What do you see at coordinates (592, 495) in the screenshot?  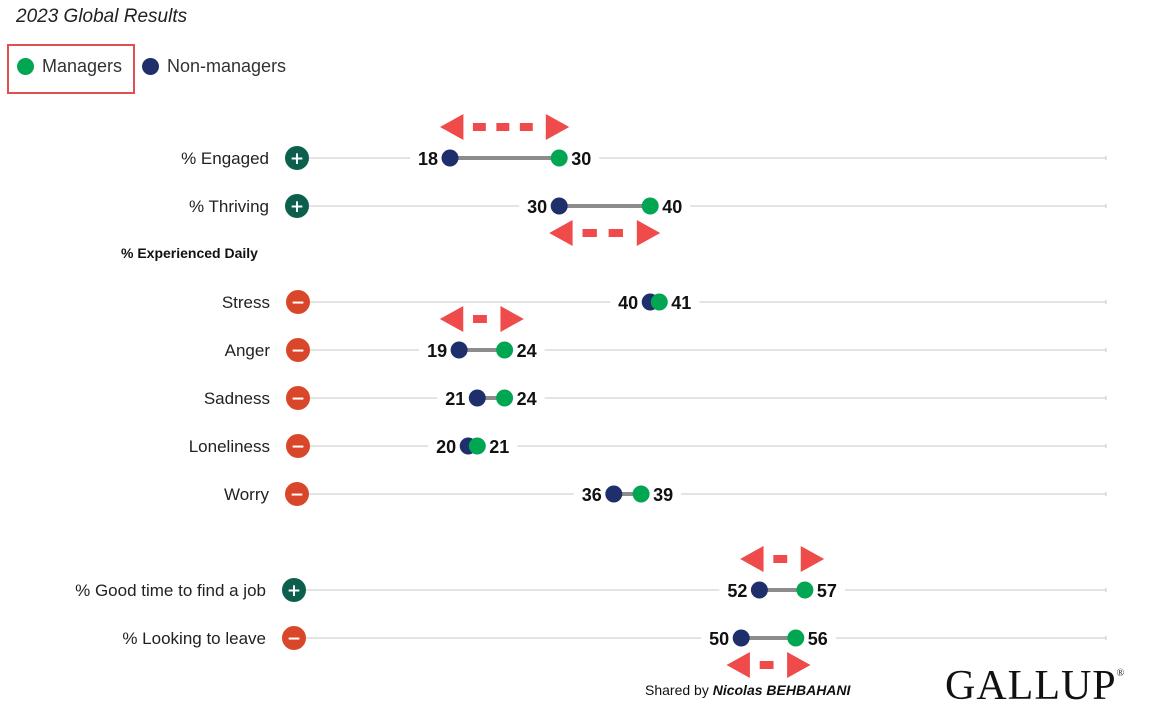 I see `value-label-non-managers: 36` at bounding box center [592, 495].